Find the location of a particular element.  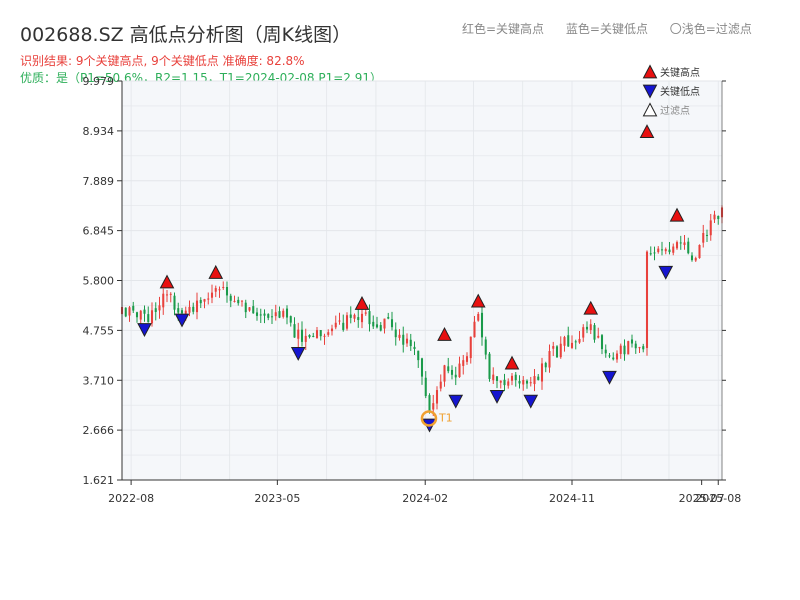

header-legend: 红色=关键高点 蓝色=关键低点 〇浅色=过滤点 is located at coordinates (616, 28).